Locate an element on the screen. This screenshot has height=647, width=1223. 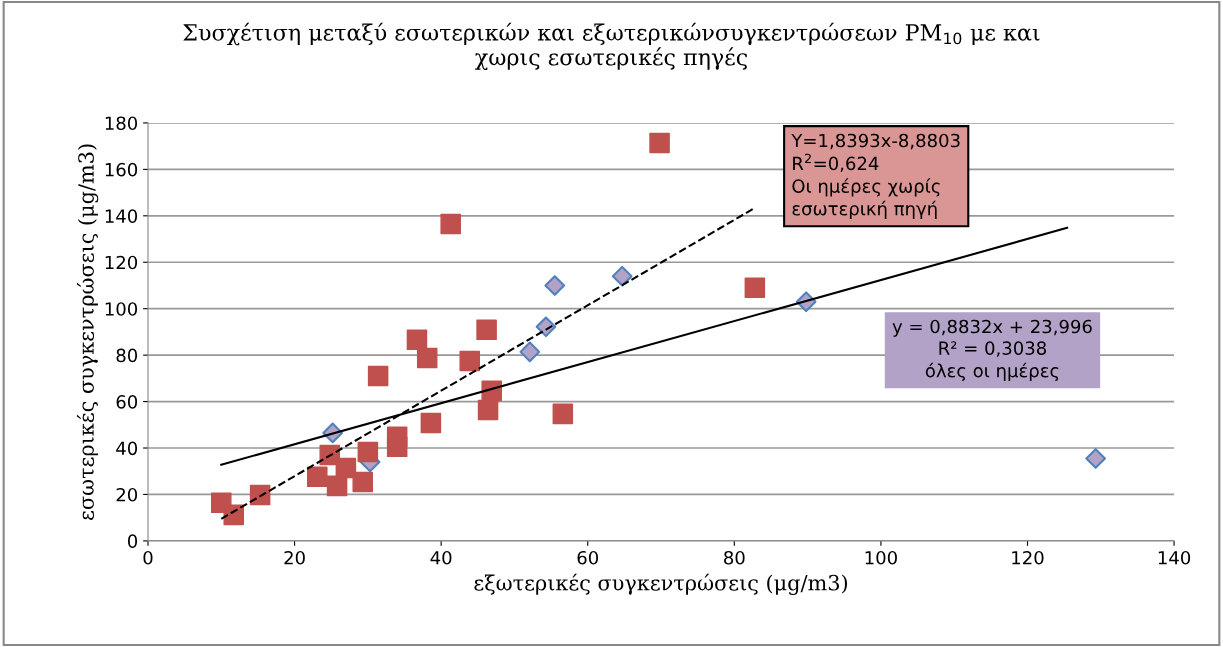
chart-title: Συσχέτιση μεταξύ εσωτερικών και εξωτερικώνσυγκεντρώσεων PM$_{10}$ με και χωρις εσωτερικές πηγές is located at coordinates (611, 46).